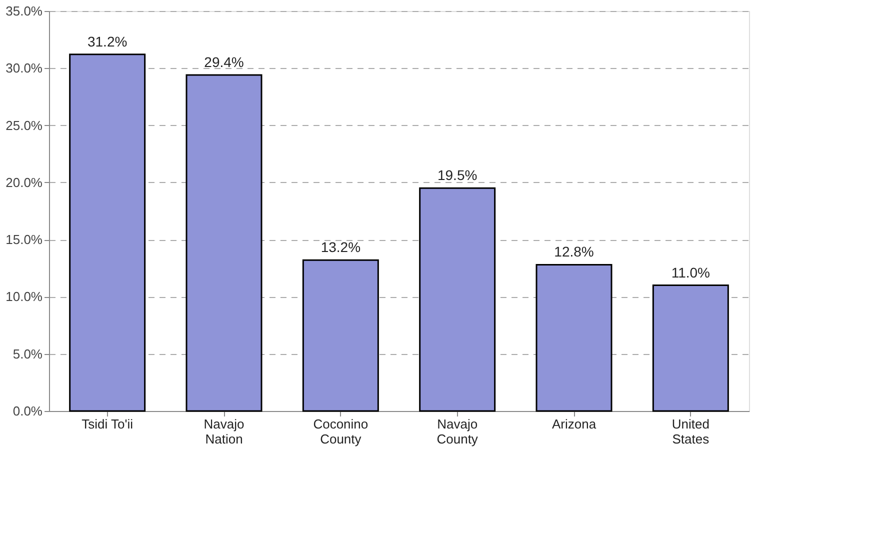  What do you see at coordinates (27, 354) in the screenshot?
I see `y-tick-label: 5.0%` at bounding box center [27, 354].